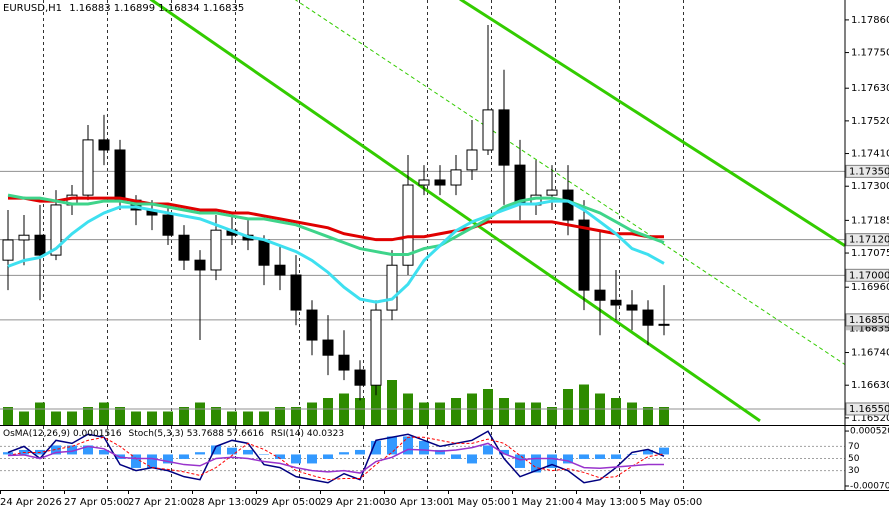 The image size is (889, 511). I want to click on x-tick-label: 24 Apr 2026, so click(31, 502).